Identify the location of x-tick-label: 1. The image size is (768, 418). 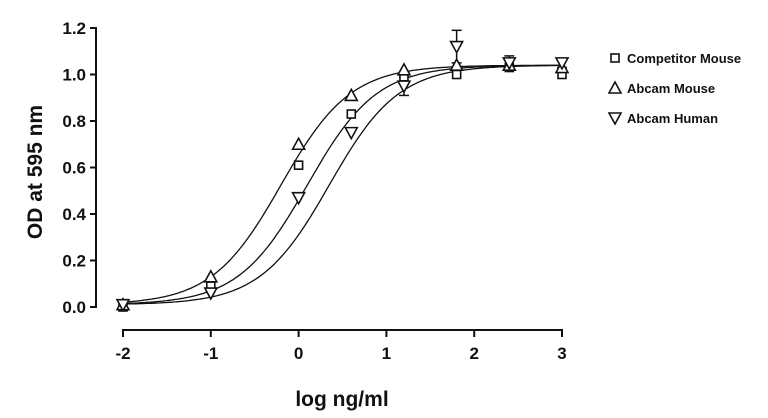
(386, 353).